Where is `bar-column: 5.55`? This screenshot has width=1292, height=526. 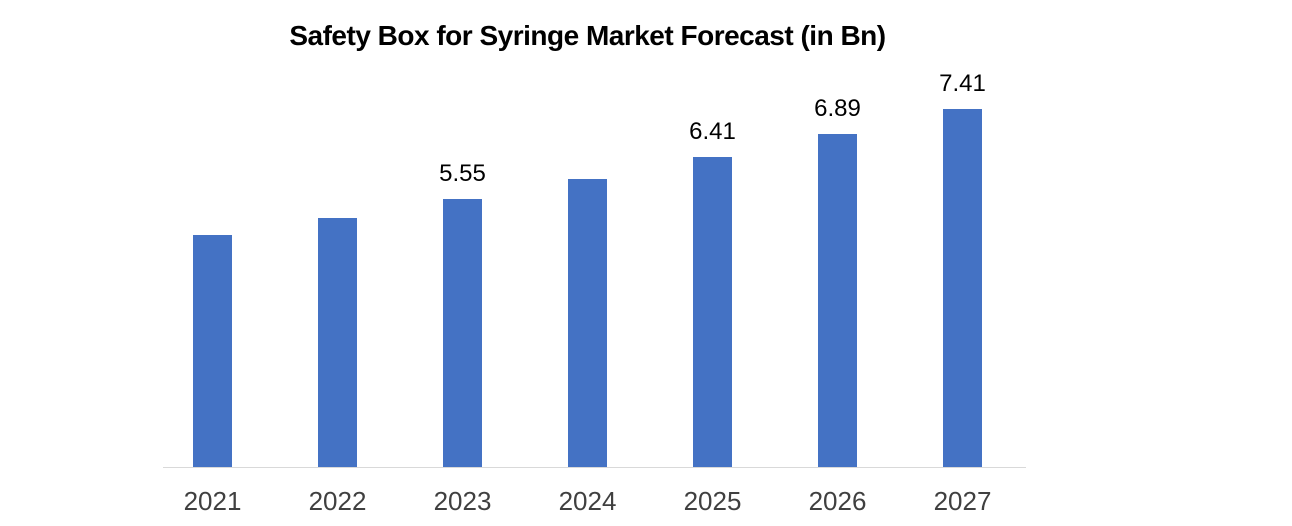
bar-column: 5.55 is located at coordinates (462, 234).